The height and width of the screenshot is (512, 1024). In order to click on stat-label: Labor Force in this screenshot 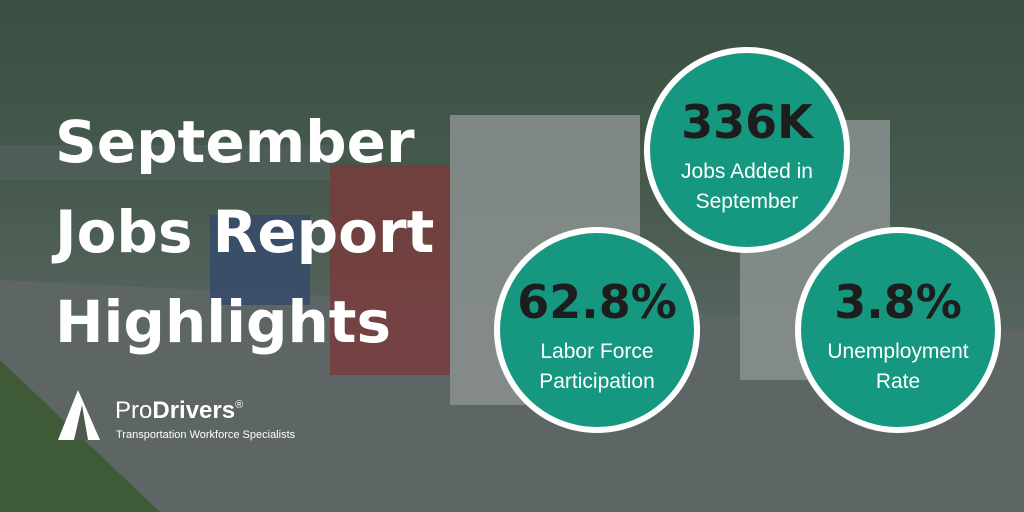, I will do `click(596, 351)`.